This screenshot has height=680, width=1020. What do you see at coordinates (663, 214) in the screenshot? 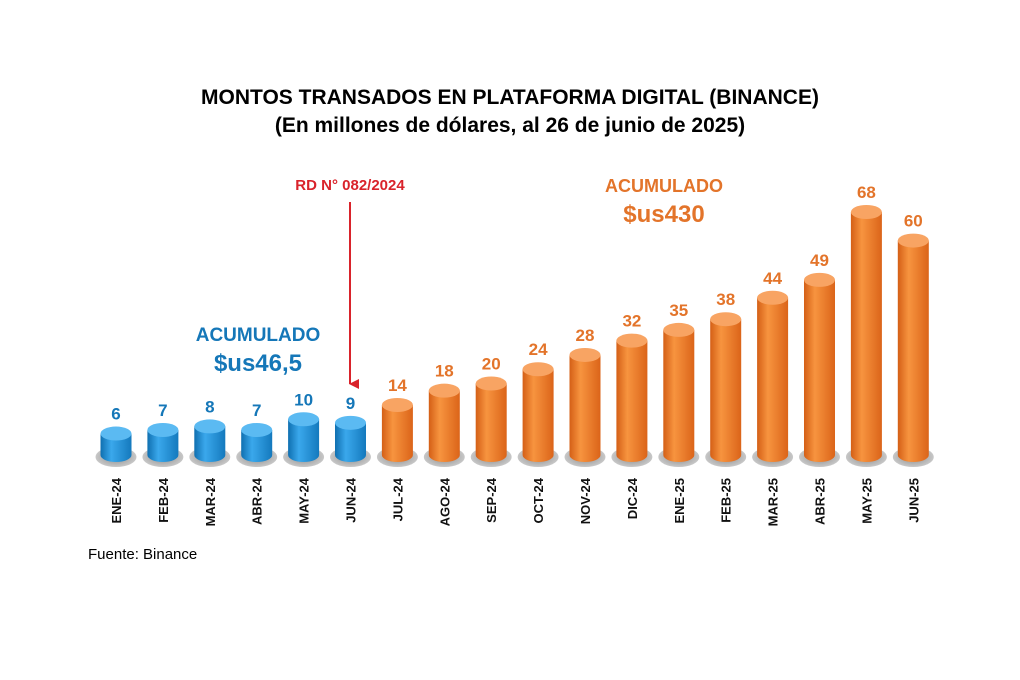
I see `orange-total-value: $us430` at bounding box center [663, 214].